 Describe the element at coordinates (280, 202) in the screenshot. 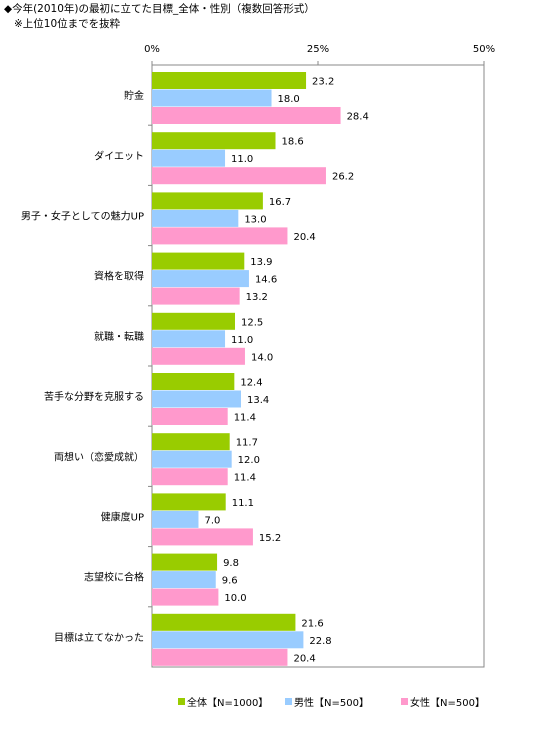

I see `value-label: 16.7` at that location.